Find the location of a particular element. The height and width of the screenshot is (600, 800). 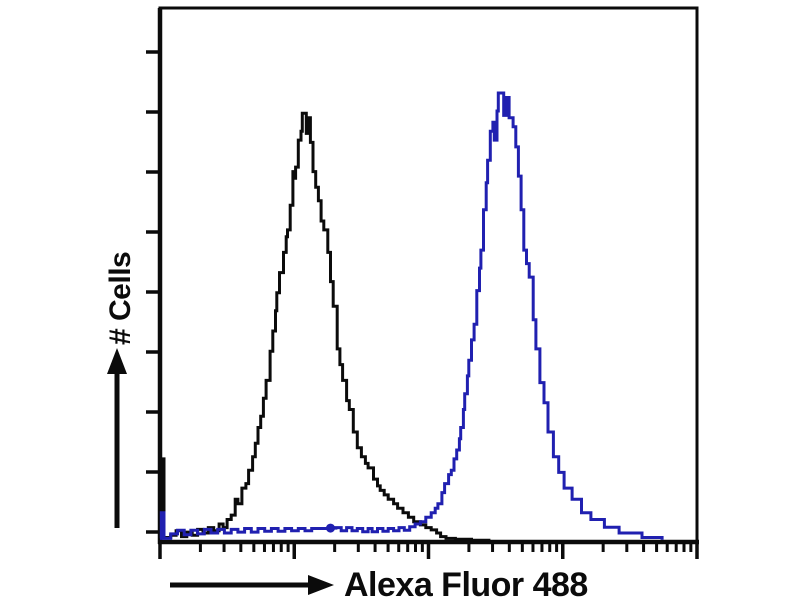

x-axis-ticks is located at coordinates (428, 550).